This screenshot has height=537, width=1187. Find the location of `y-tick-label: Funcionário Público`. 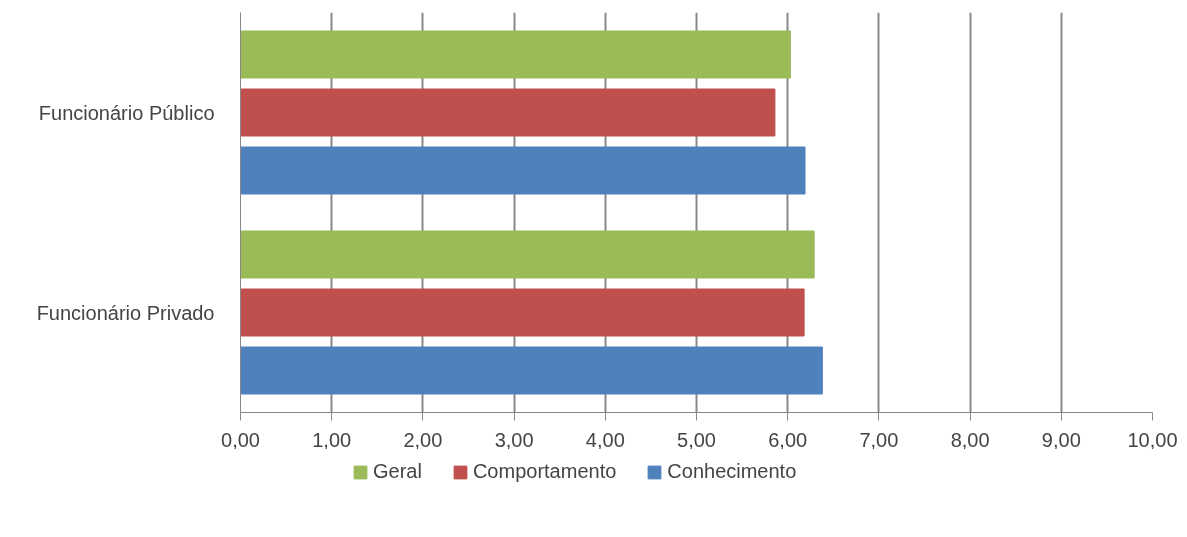

y-tick-label: Funcionário Público is located at coordinates (126, 112).